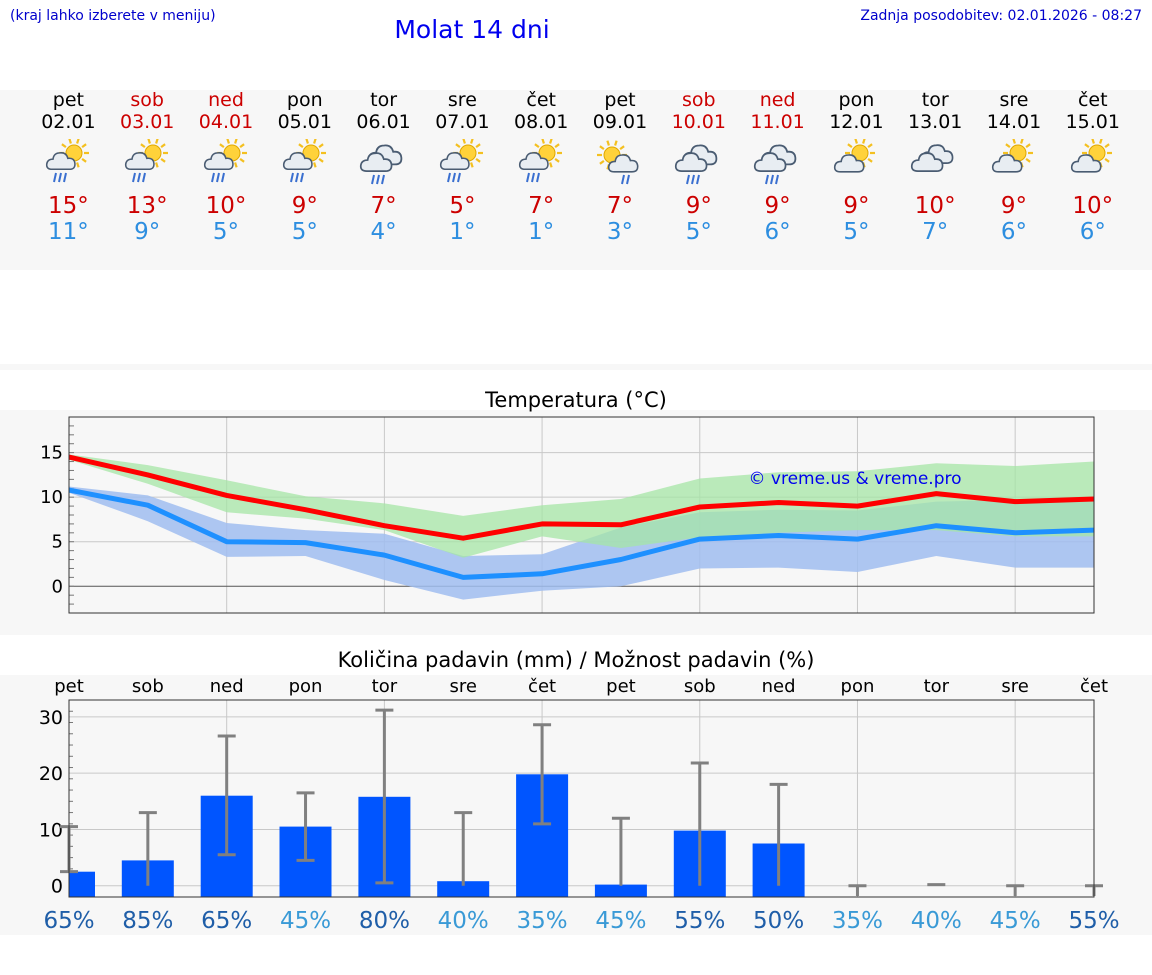 This screenshot has width=1152, height=975. I want to click on day-date: 02.01, so click(68, 122).